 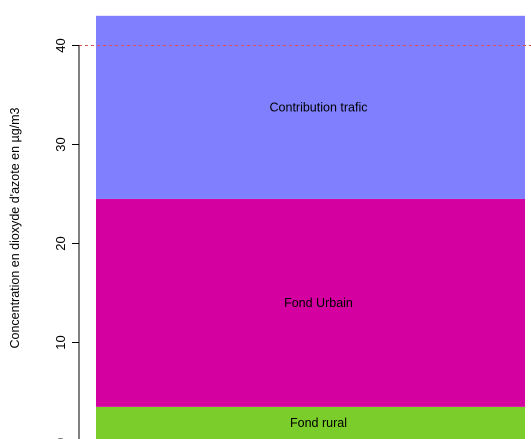 I want to click on y-tick-label-10: 10, so click(x=60, y=342).